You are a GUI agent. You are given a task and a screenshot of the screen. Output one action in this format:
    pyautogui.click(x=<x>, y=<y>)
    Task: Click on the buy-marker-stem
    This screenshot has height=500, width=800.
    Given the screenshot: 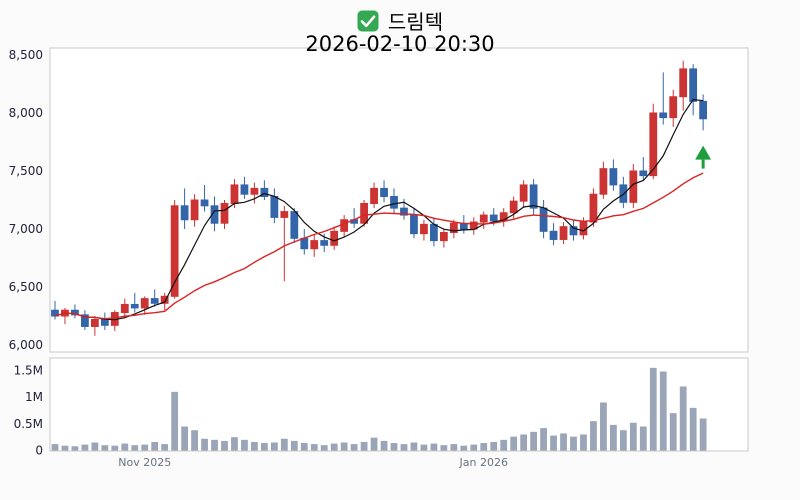 What is the action you would take?
    pyautogui.click(x=703, y=164)
    